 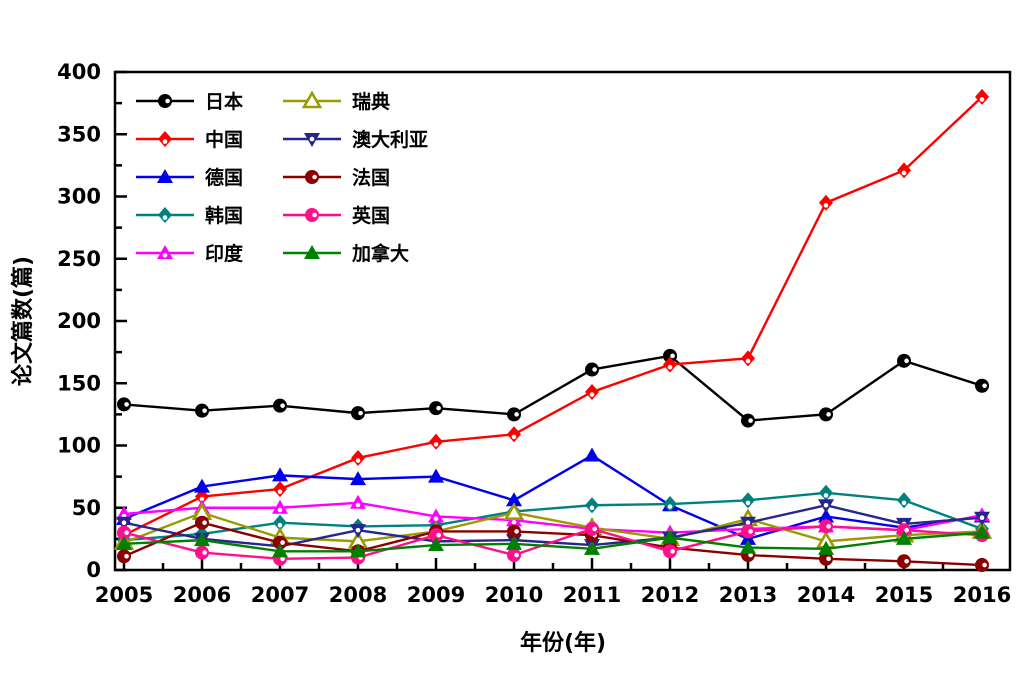 What do you see at coordinates (79, 446) in the screenshot?
I see `y-tick-label: 100` at bounding box center [79, 446].